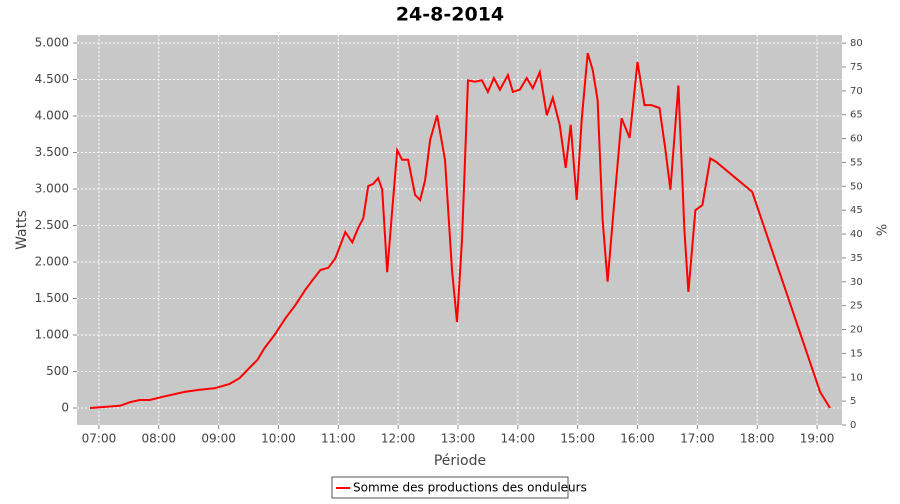 Image resolution: width=900 pixels, height=504 pixels. I want to click on y-tick-label: 2.000, so click(52, 262).